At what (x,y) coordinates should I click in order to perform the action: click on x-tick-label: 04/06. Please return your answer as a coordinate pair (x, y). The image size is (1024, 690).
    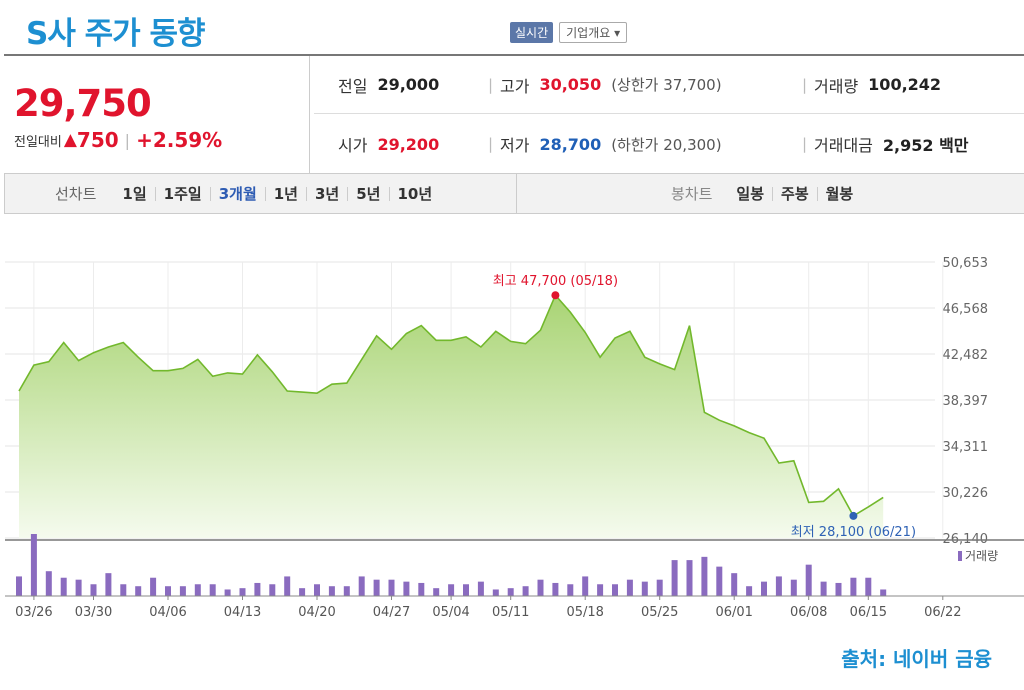
    Looking at the image, I should click on (167, 612).